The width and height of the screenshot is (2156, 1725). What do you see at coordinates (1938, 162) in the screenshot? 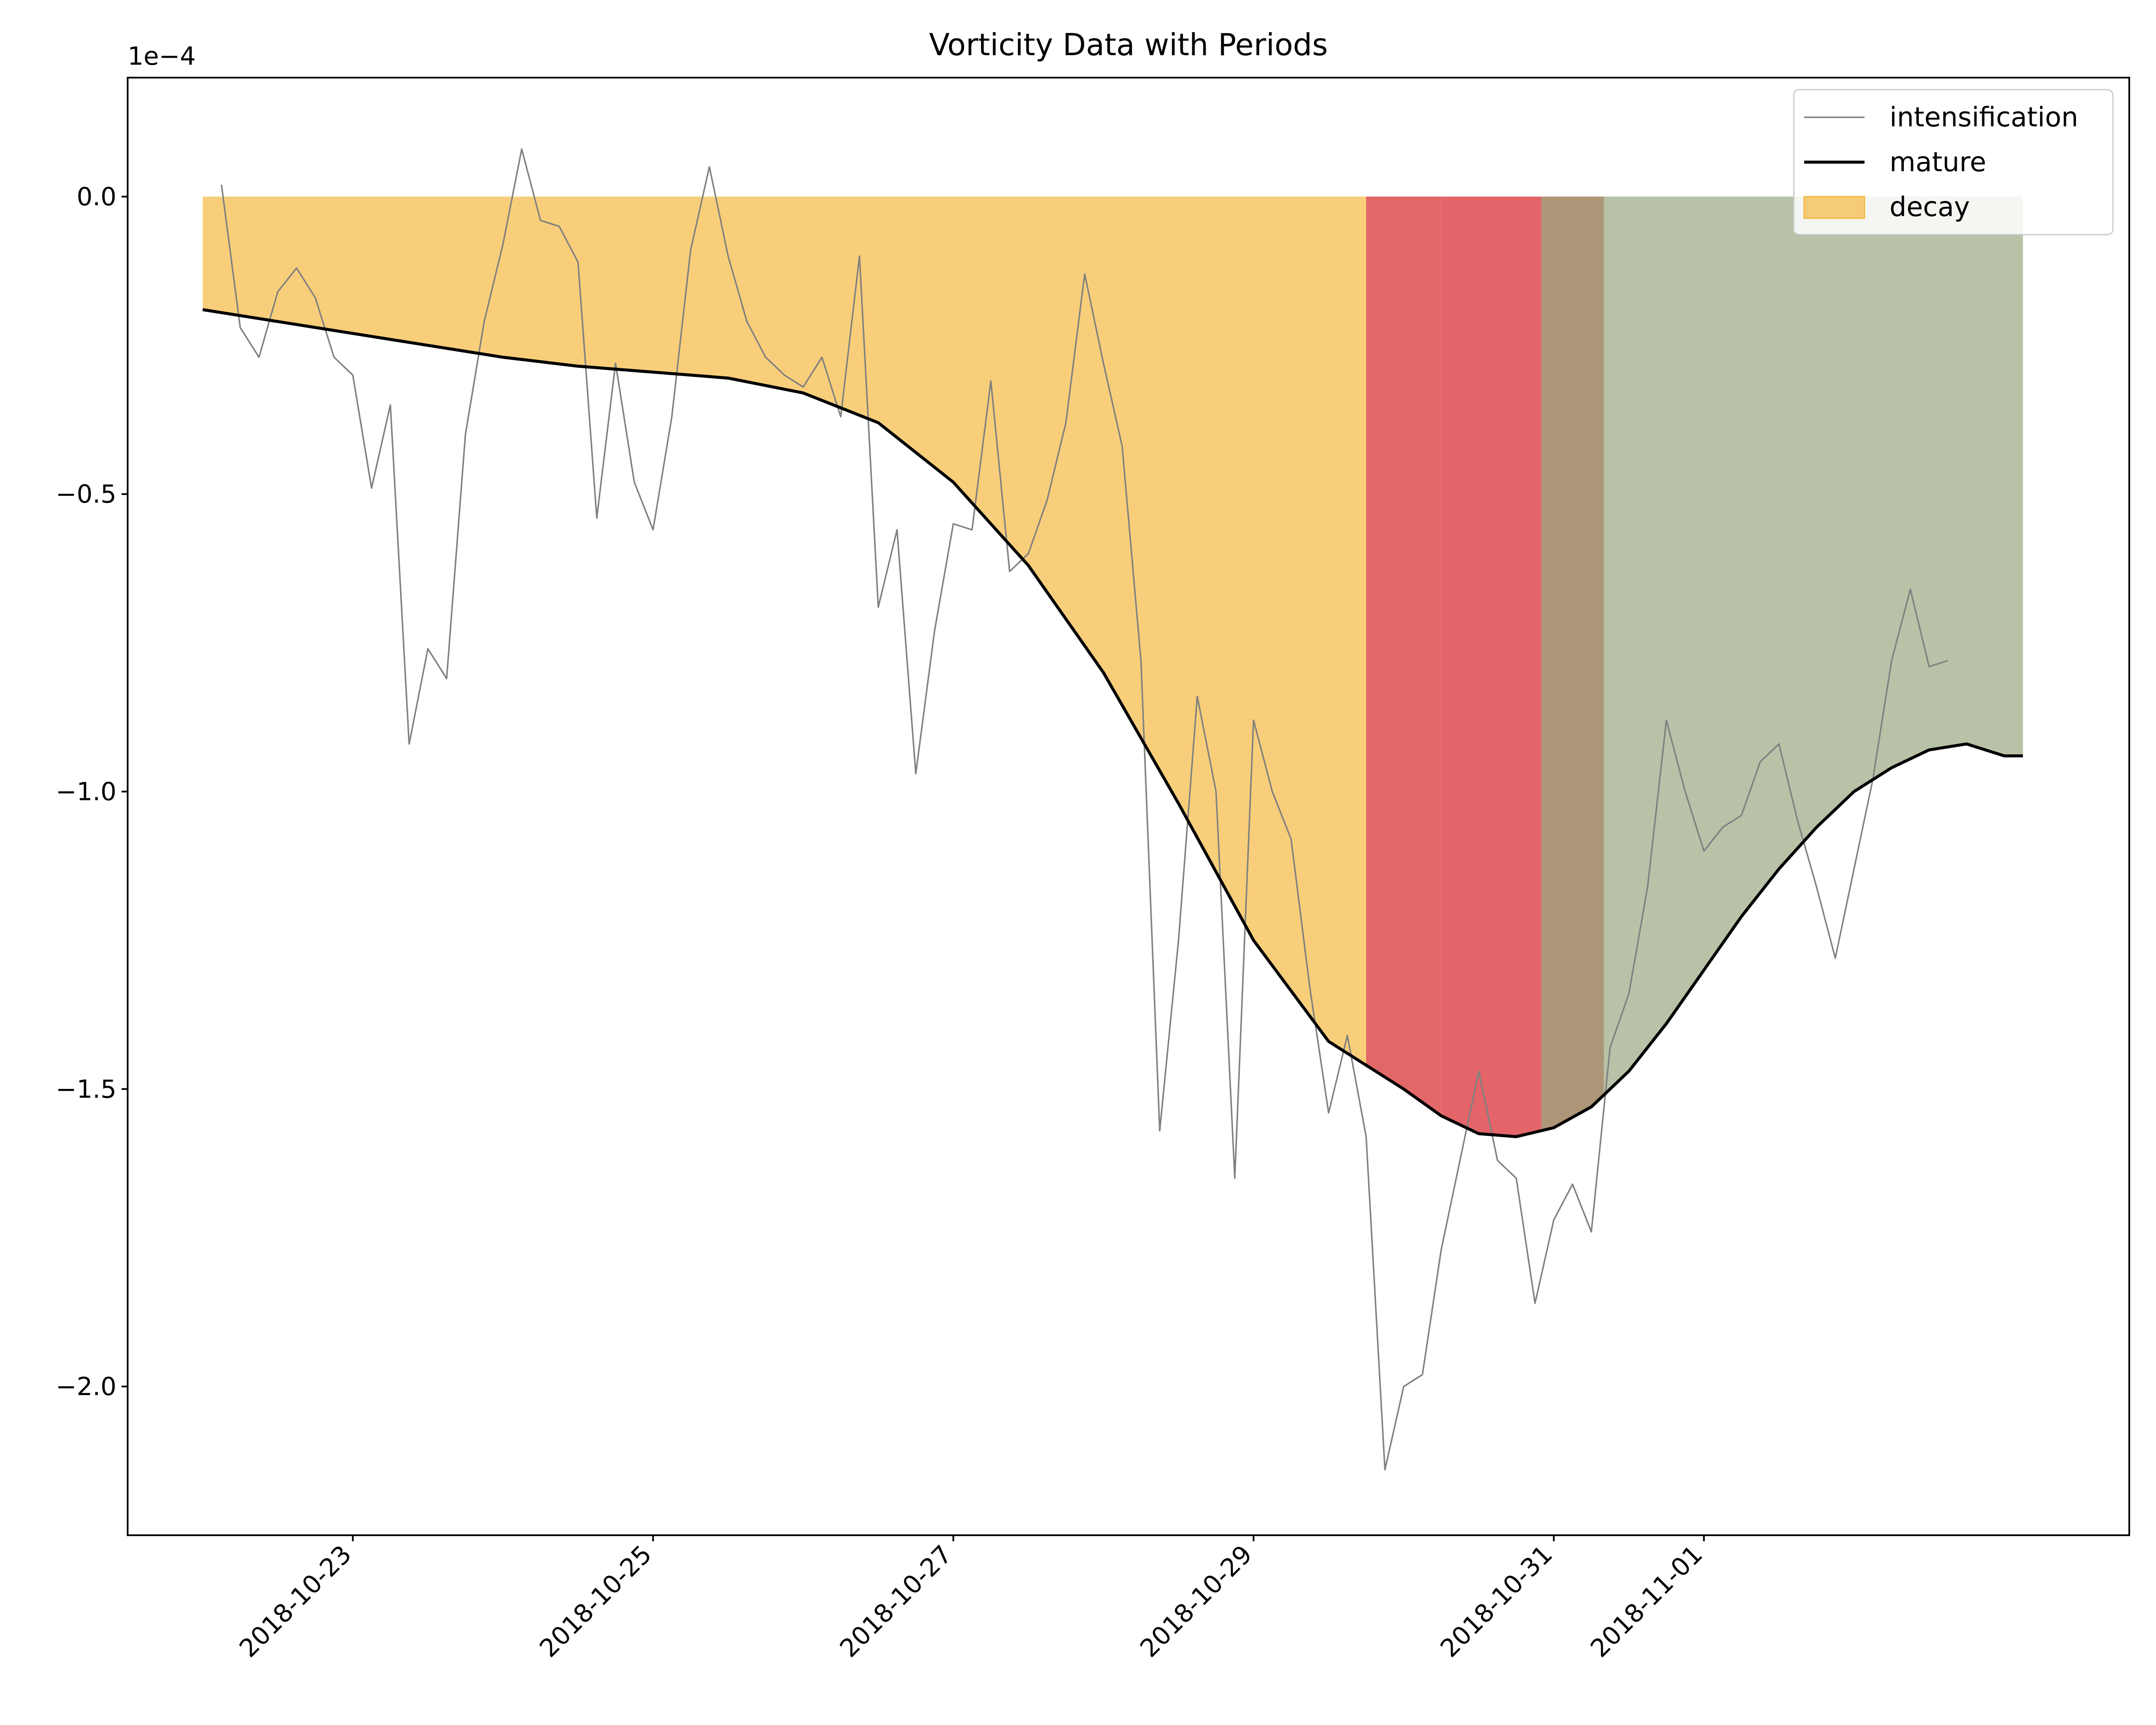
I see `legend-label-mature: mature` at bounding box center [1938, 162].